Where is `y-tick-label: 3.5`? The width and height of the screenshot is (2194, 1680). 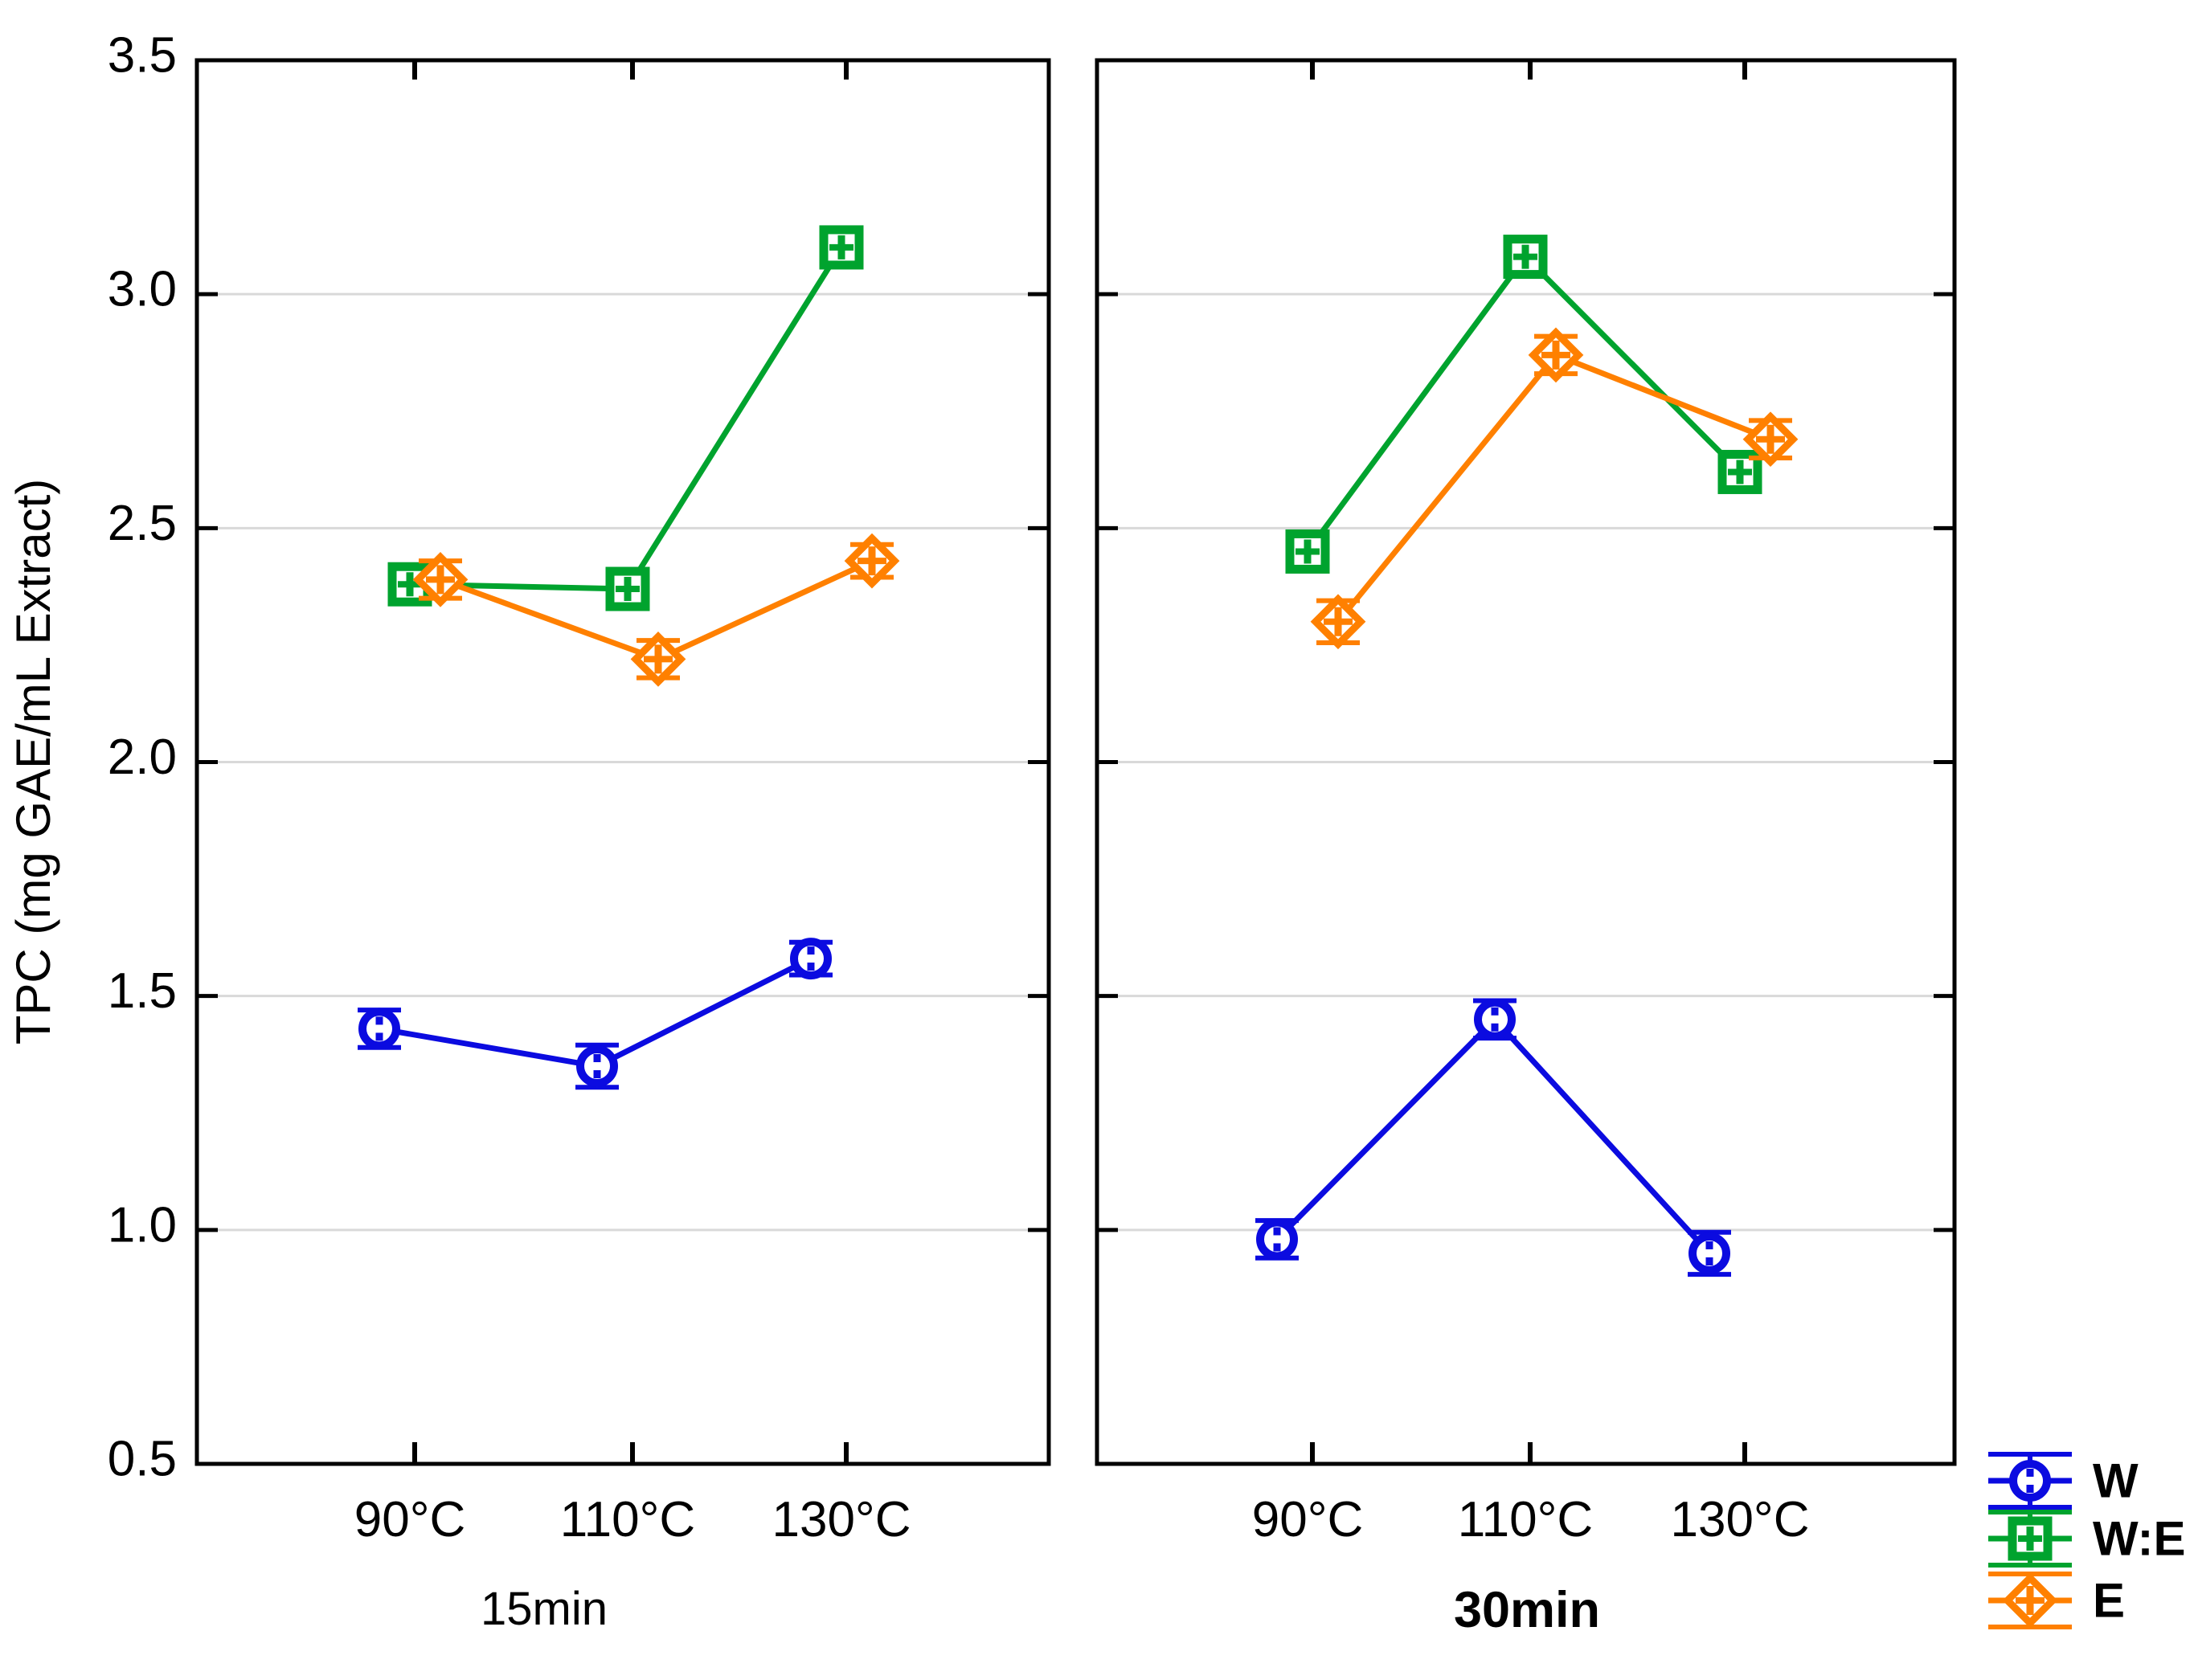
y-tick-label: 3.5 is located at coordinates (142, 56).